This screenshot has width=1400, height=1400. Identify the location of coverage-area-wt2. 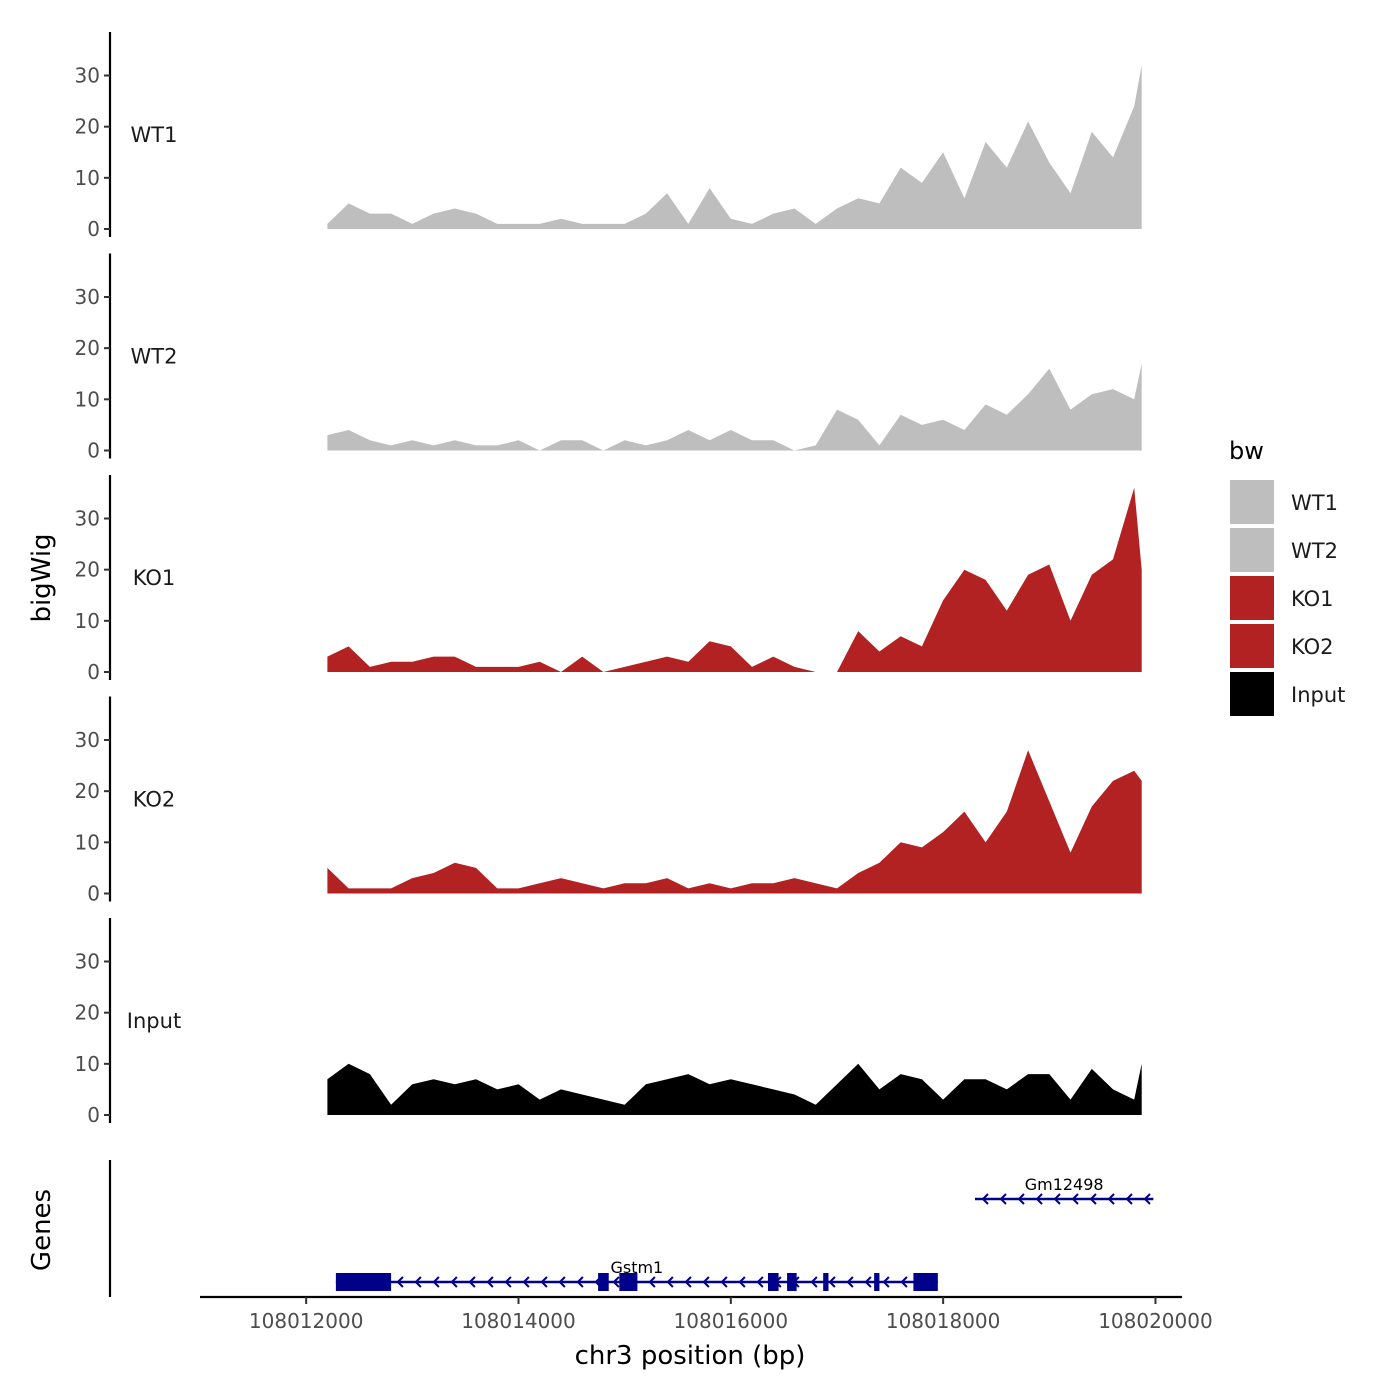
(734, 407).